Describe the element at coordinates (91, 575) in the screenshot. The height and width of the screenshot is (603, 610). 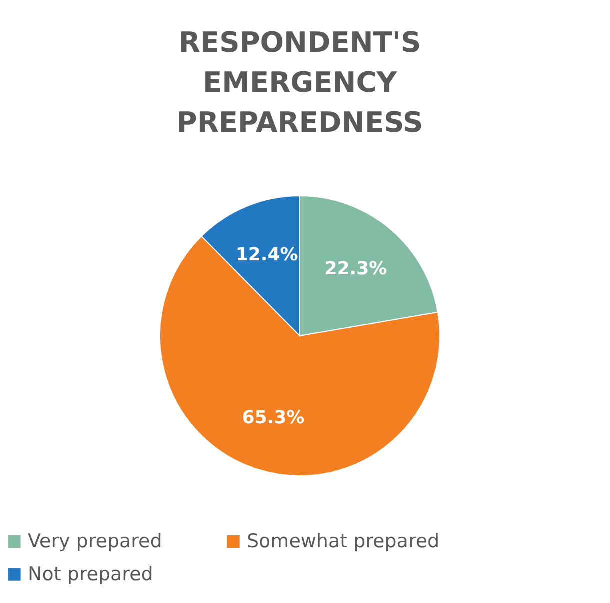
I see `legend-label: Not prepared` at that location.